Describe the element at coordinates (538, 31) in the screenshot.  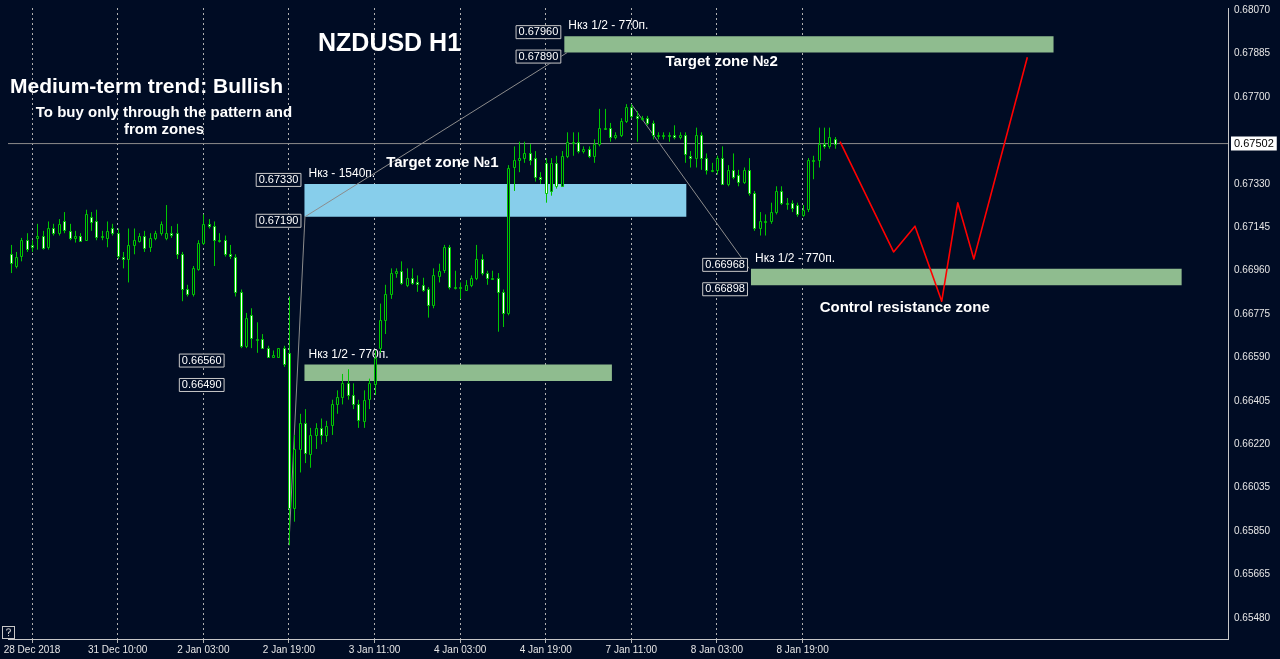
I see `annotation: 0.67960` at that location.